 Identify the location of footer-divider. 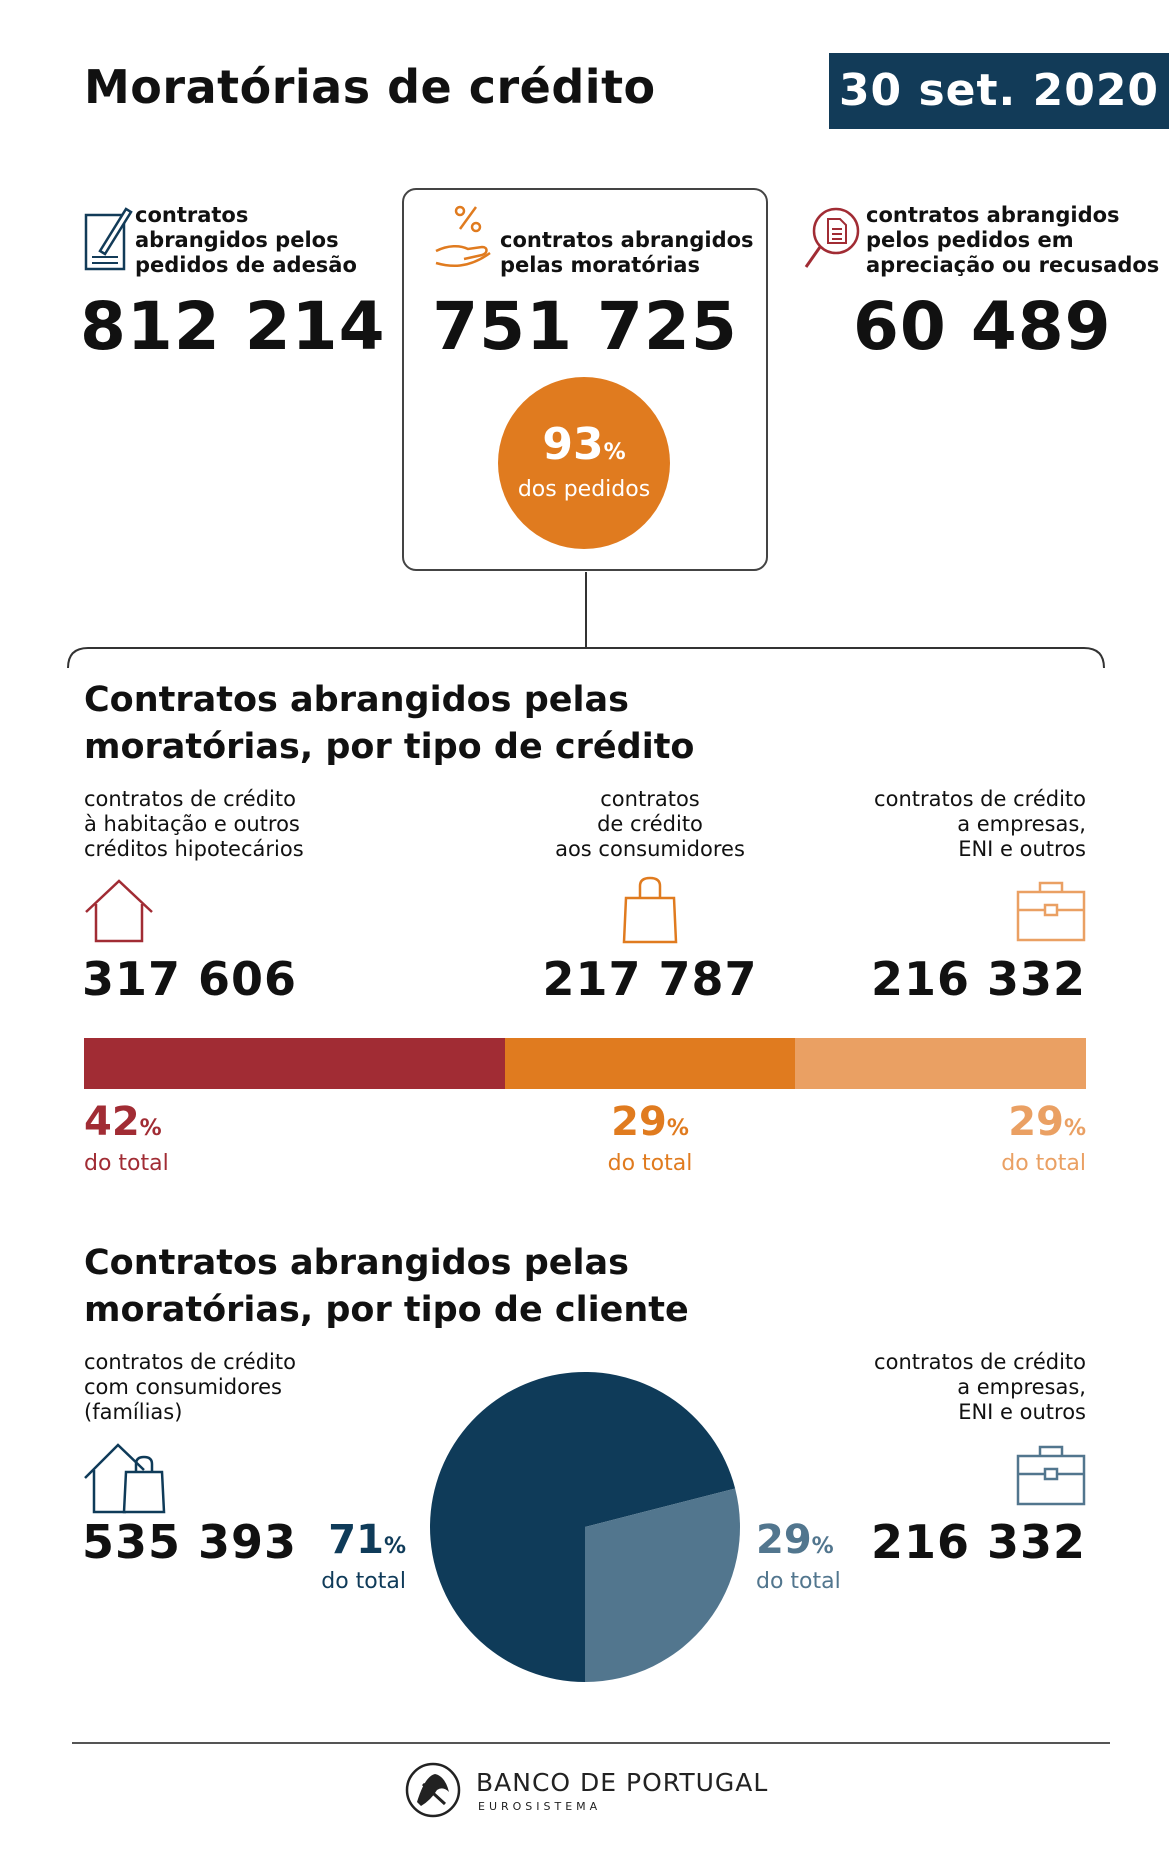
(591, 1743).